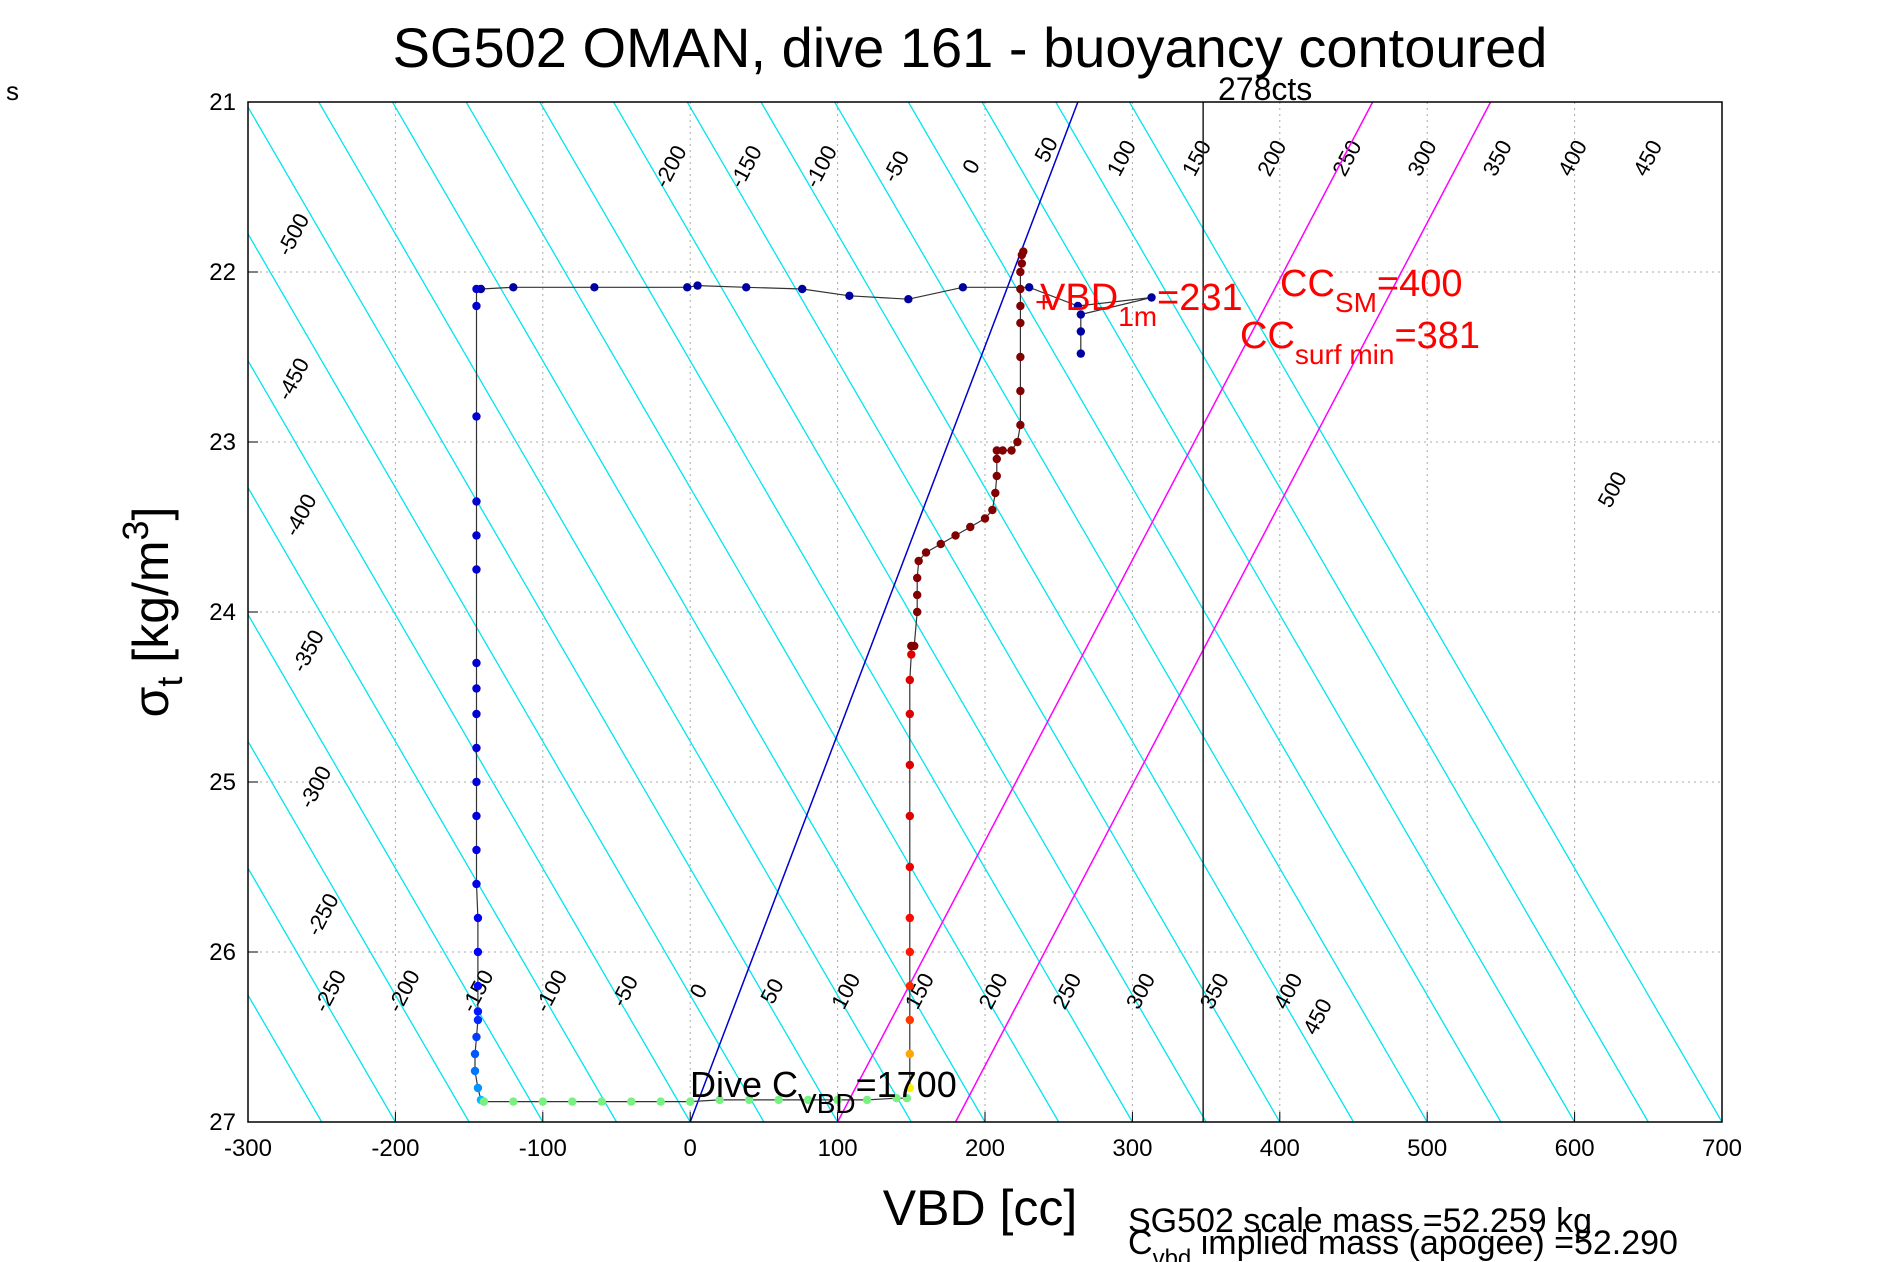 The height and width of the screenshot is (1262, 1891). I want to click on implied-mass-text: Cvbd implied mass (apogee) =52.290, so click(1403, 1243).